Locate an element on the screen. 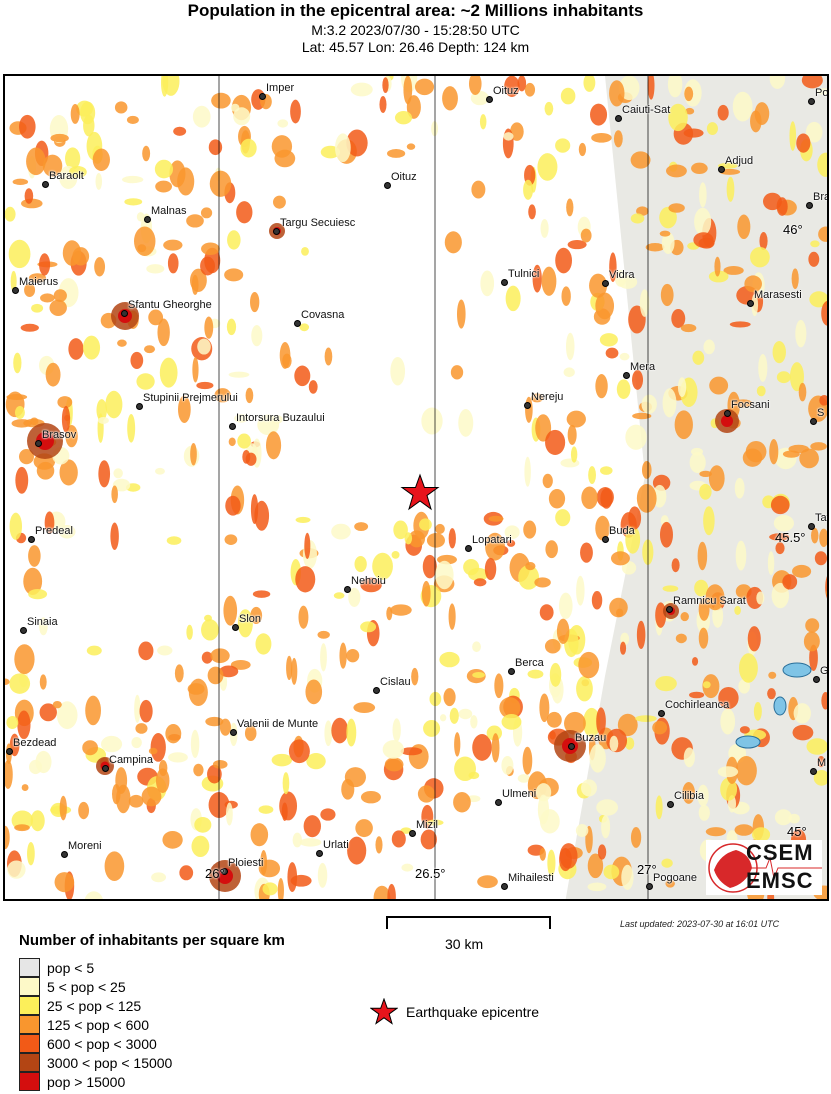 Image resolution: width=831 pixels, height=1094 pixels. city-label: Imper is located at coordinates (280, 88).